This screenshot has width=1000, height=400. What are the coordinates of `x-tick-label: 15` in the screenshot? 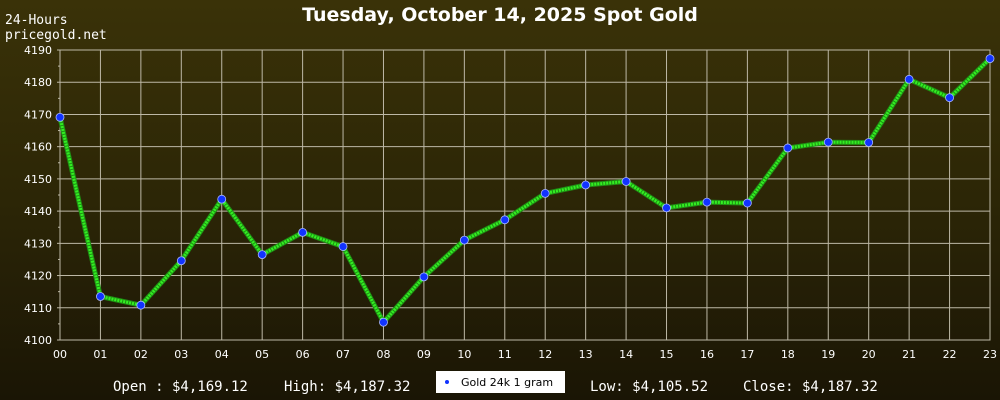 It's located at (667, 354).